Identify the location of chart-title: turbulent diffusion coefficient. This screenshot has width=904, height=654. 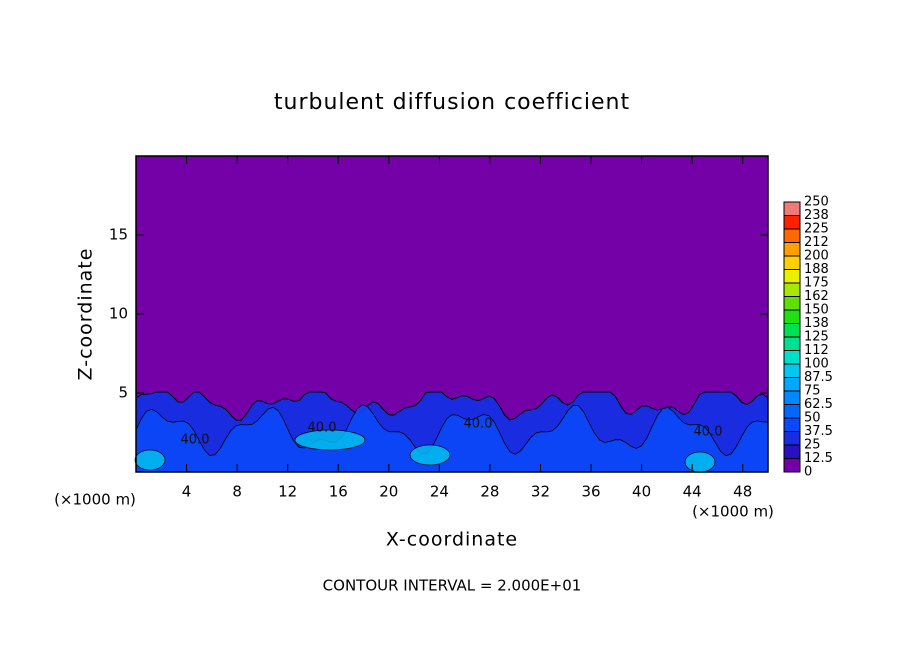
(452, 102).